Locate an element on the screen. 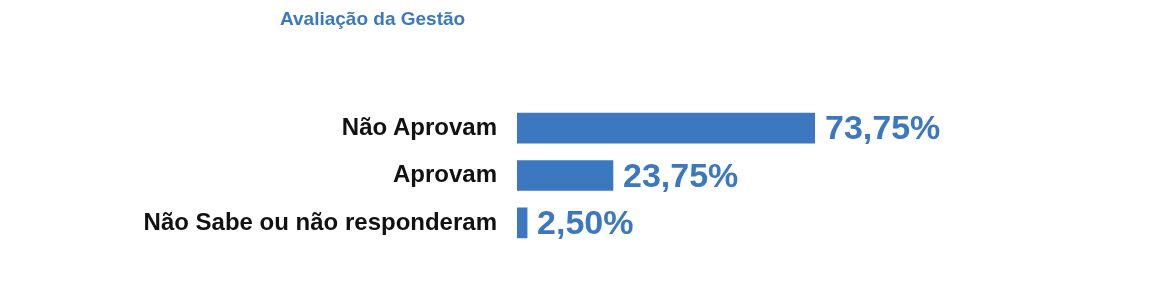 This screenshot has width=1150, height=288. y-tick-label: Não Sabe ou não responderam is located at coordinates (320, 221).